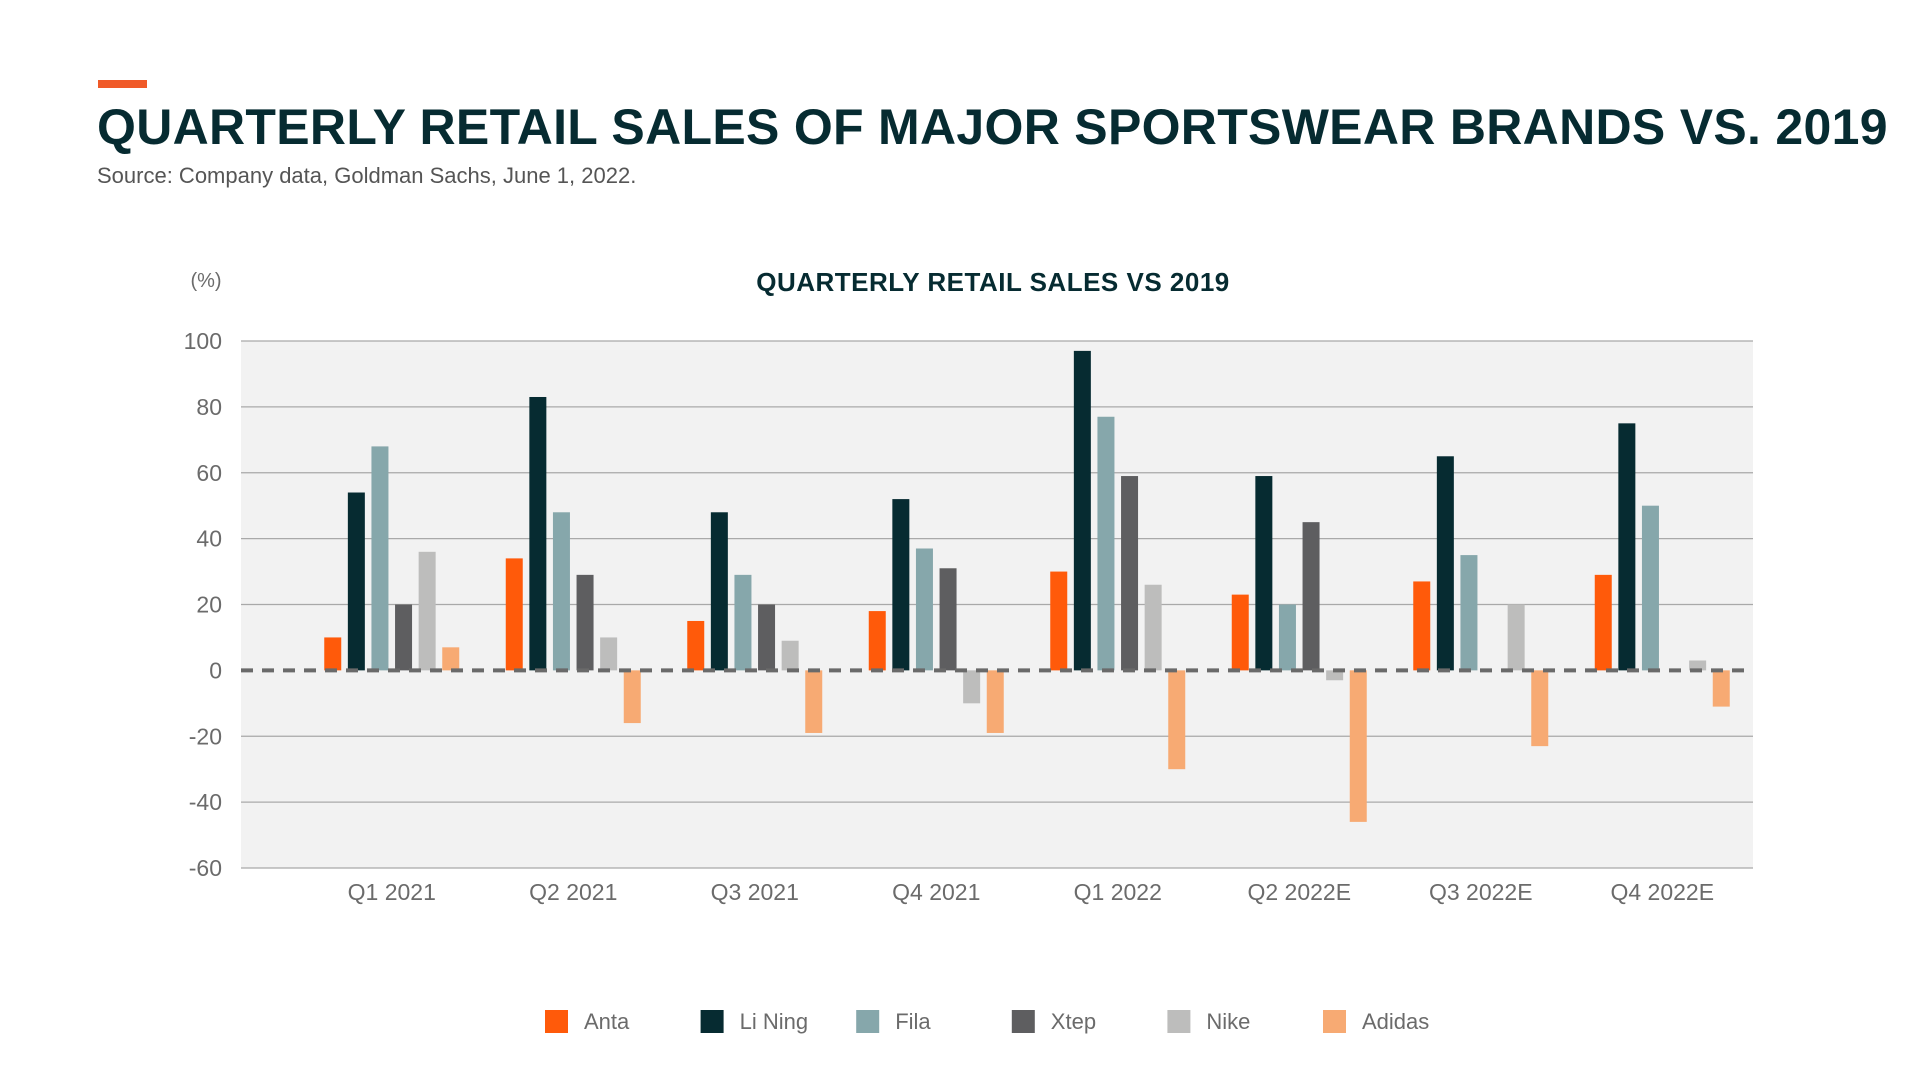 The image size is (1920, 1080). I want to click on y-tick-label: -20, so click(205, 736).